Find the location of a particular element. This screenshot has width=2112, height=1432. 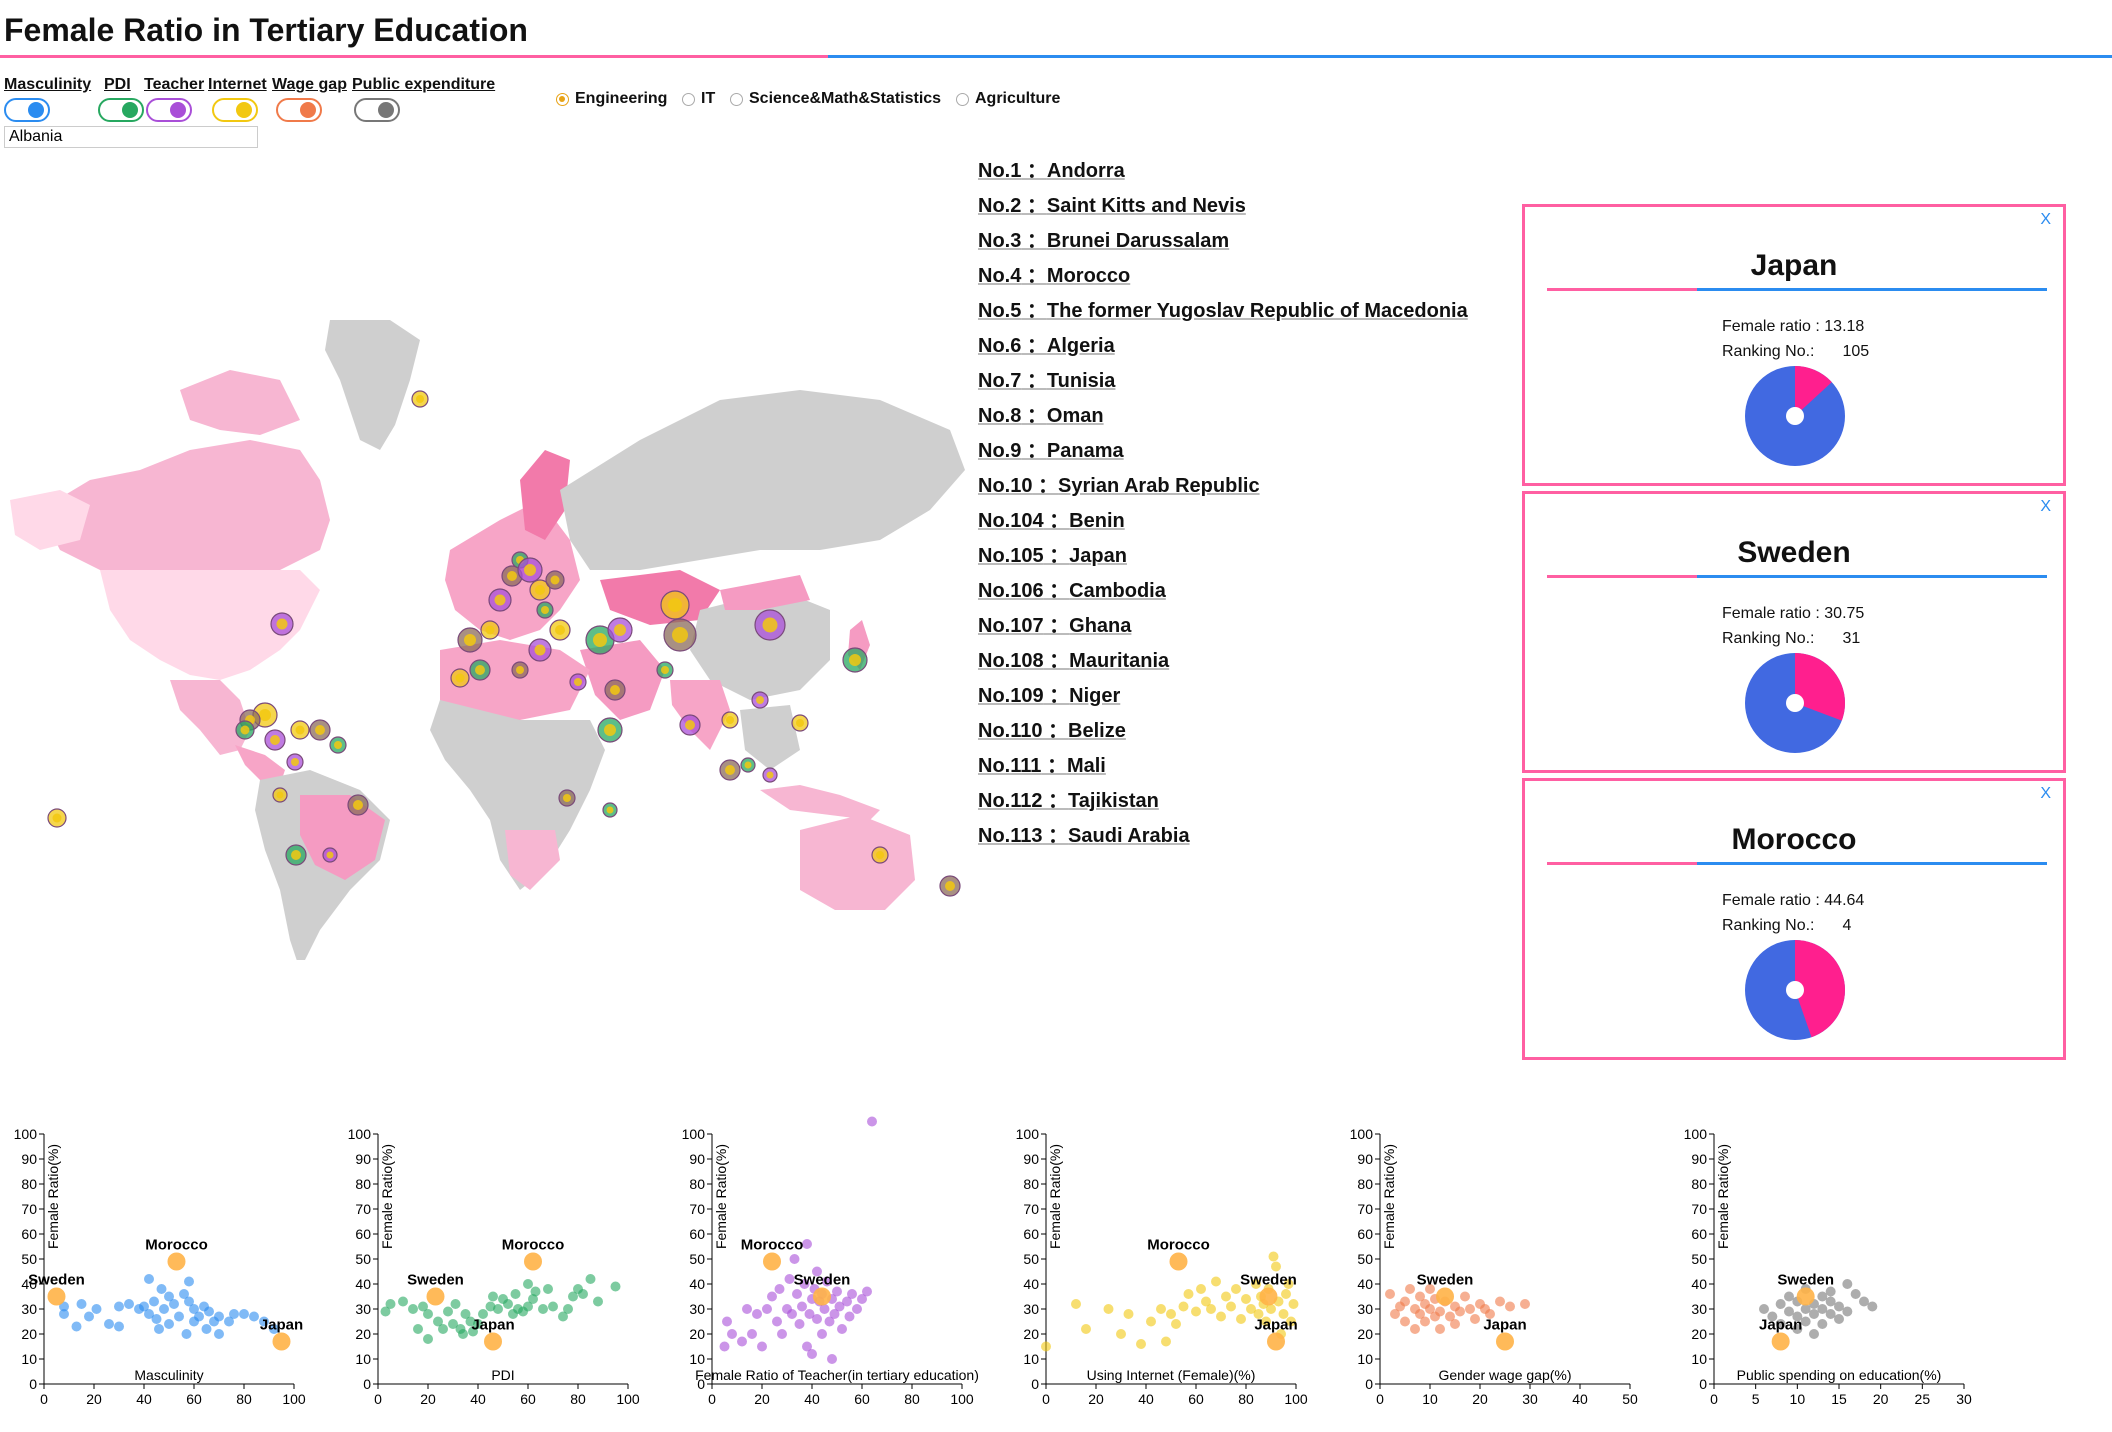

india is located at coordinates (700, 715).